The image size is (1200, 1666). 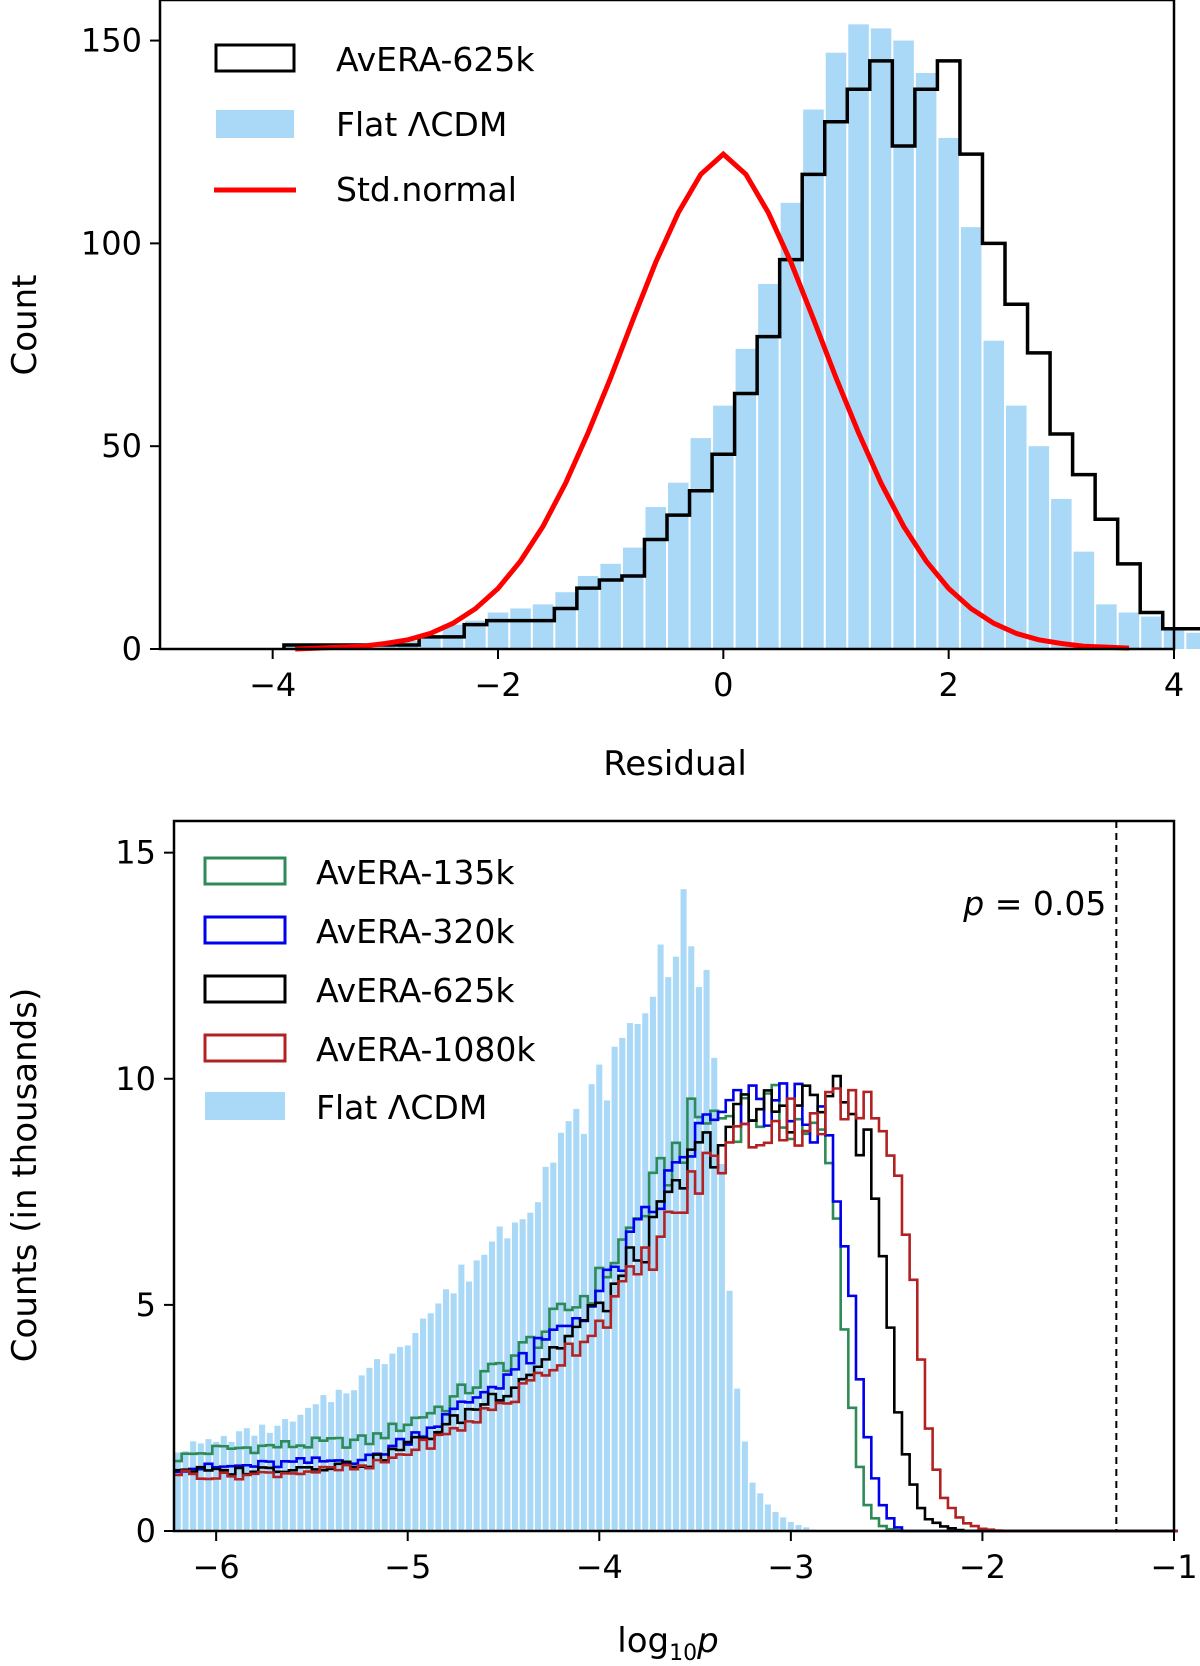 I want to click on legend-swatch-avera-135k, so click(x=245, y=871).